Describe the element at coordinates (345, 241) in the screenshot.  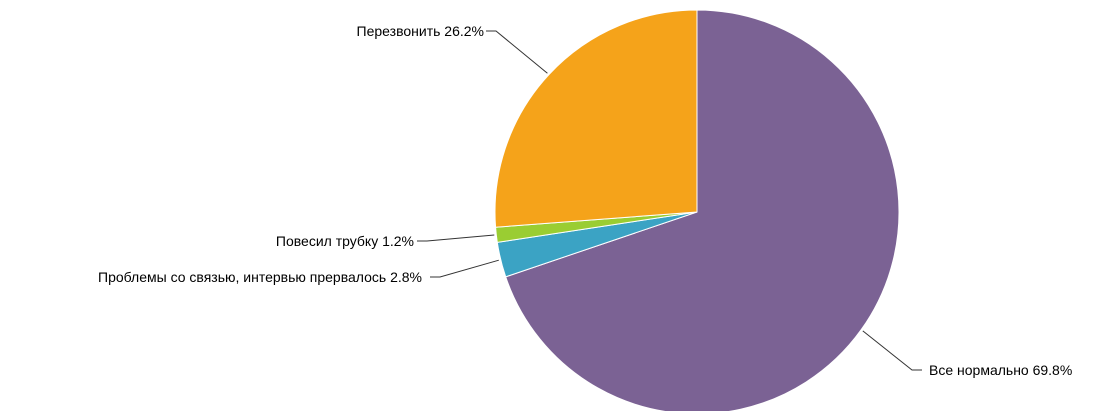
I see `slice-label-3: Повесил трубку 1.2%` at that location.